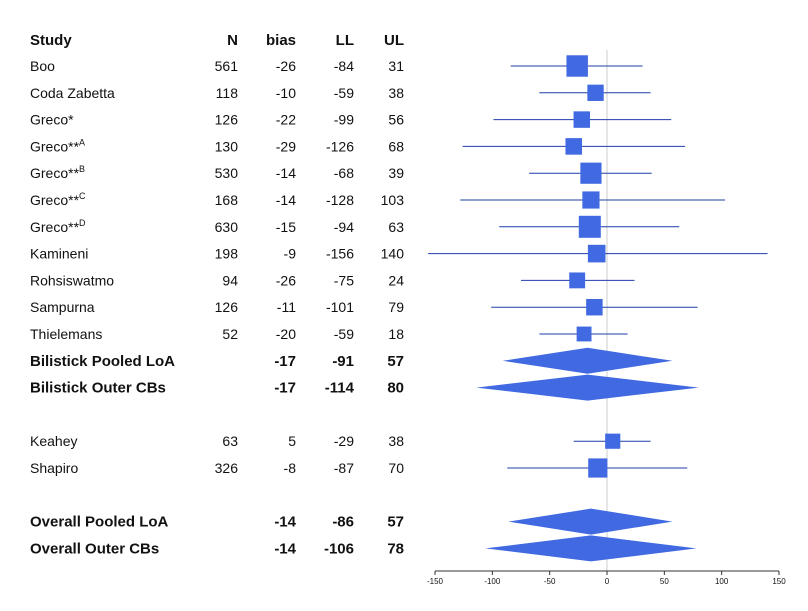 This screenshot has width=808, height=611. Describe the element at coordinates (227, 66) in the screenshot. I see `cell-n: 561` at that location.